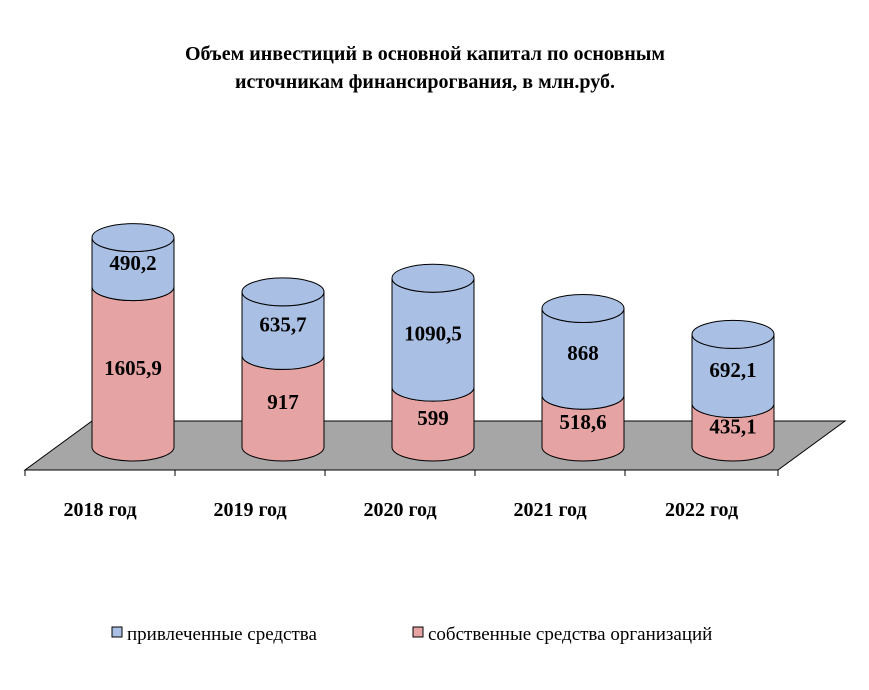 The width and height of the screenshot is (869, 690). I want to click on value-label-own: 518,6, so click(582, 422).